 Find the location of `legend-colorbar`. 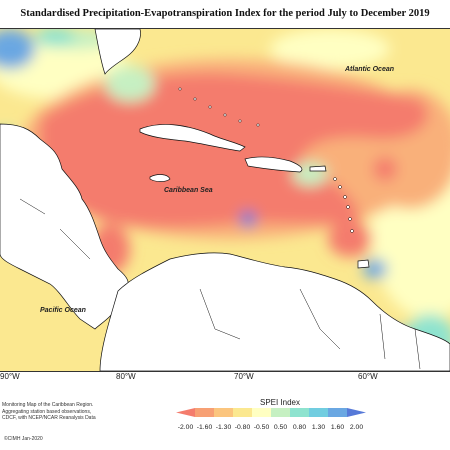

legend-colorbar is located at coordinates (271, 412).